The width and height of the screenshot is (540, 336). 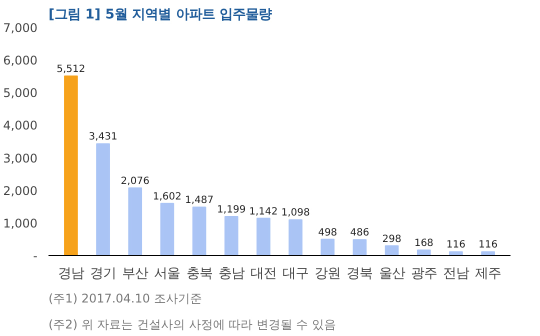 I want to click on data-label: 1,199, so click(x=231, y=210).